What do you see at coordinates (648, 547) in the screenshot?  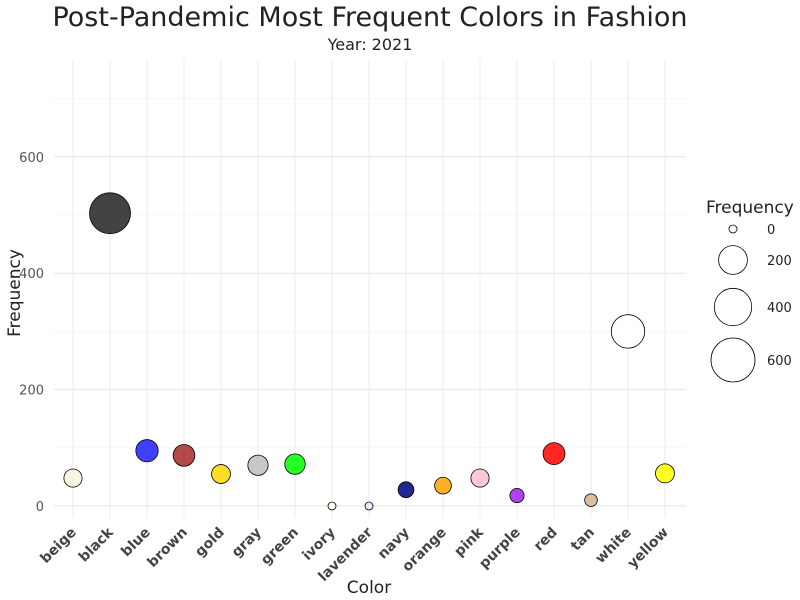 I see `x-tick-label: yellow` at bounding box center [648, 547].